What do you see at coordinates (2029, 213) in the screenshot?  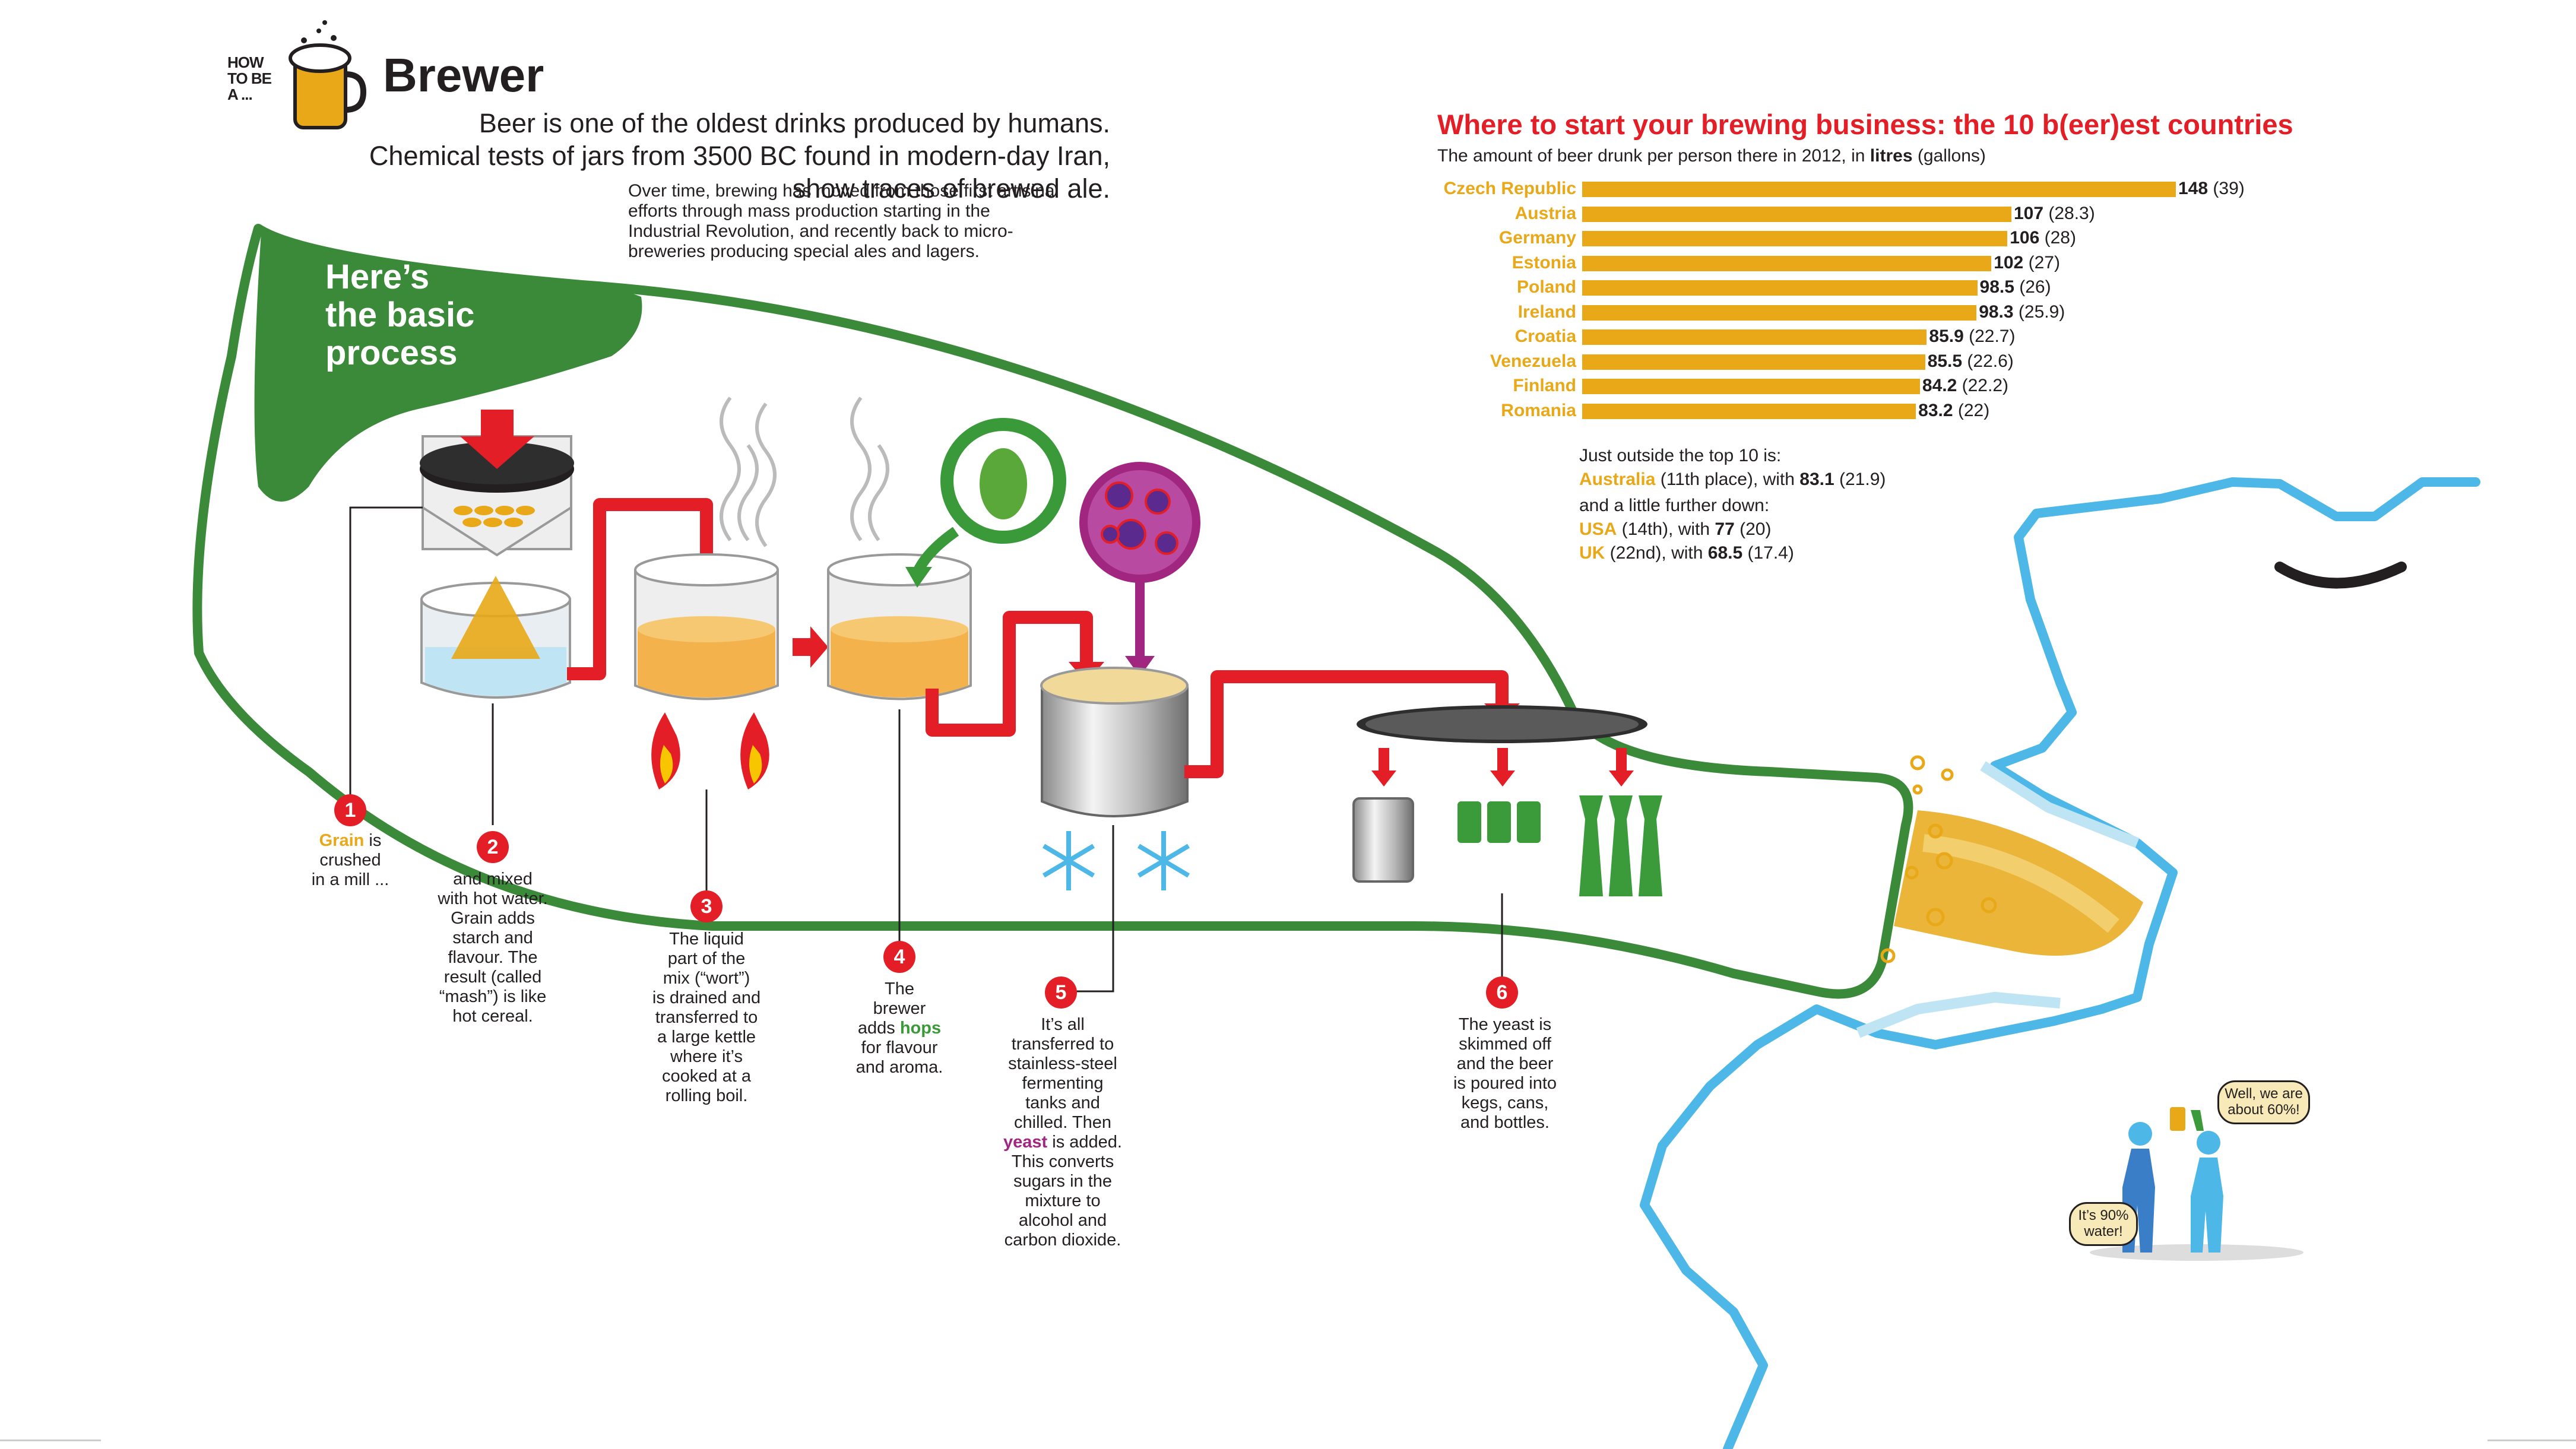 I see `bar-value-litres-1: 107` at bounding box center [2029, 213].